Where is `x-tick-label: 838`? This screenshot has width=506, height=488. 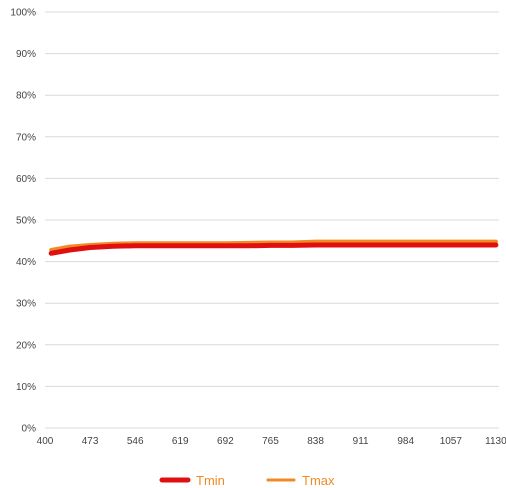 x-tick-label: 838 is located at coordinates (315, 441).